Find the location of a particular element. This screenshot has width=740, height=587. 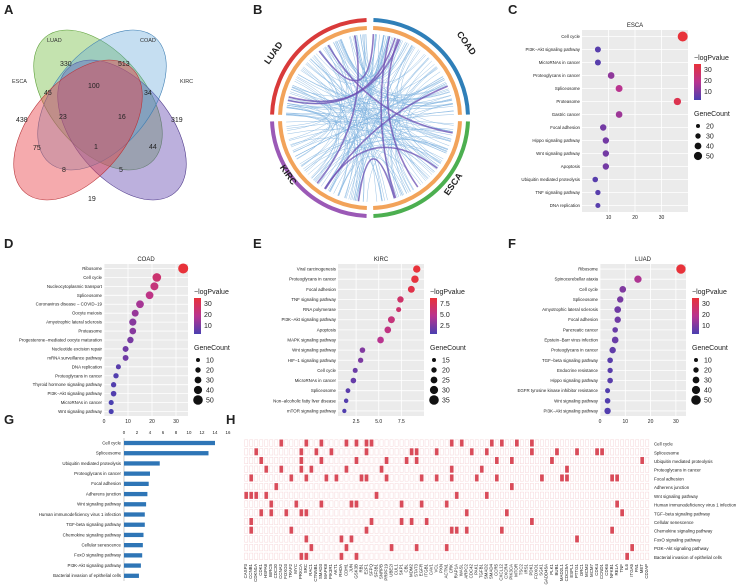

column-label: CTNNB1 is located at coordinates (315, 572).